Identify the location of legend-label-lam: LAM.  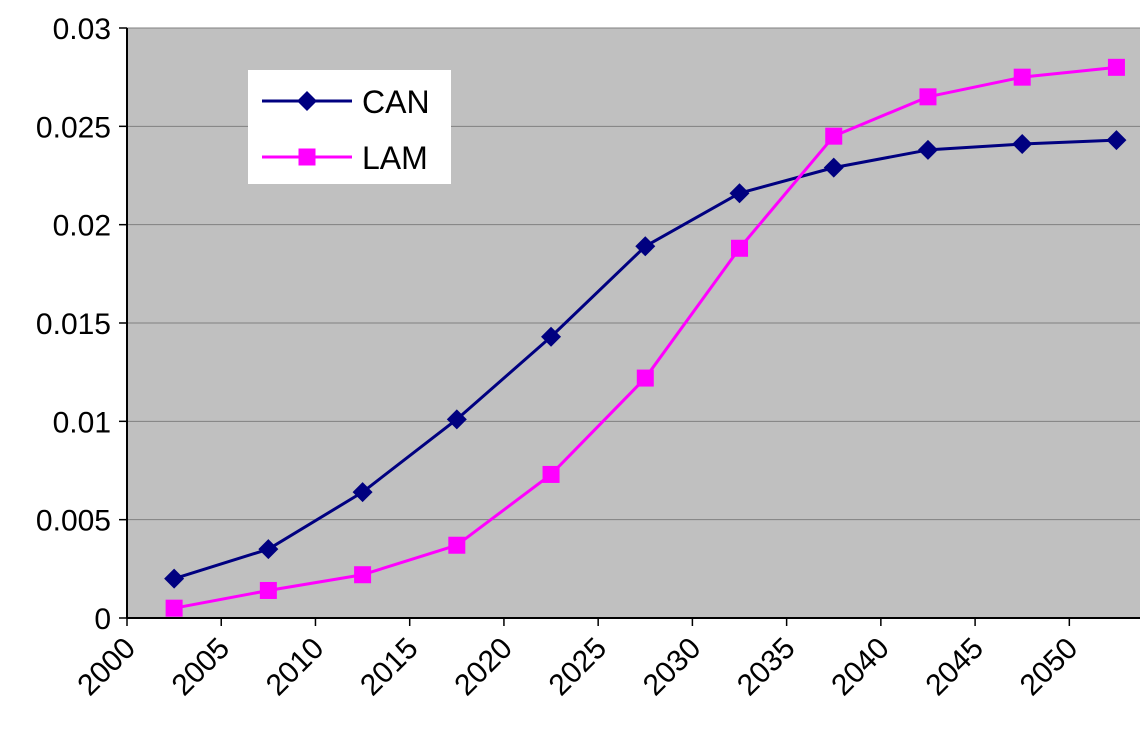
(395, 158).